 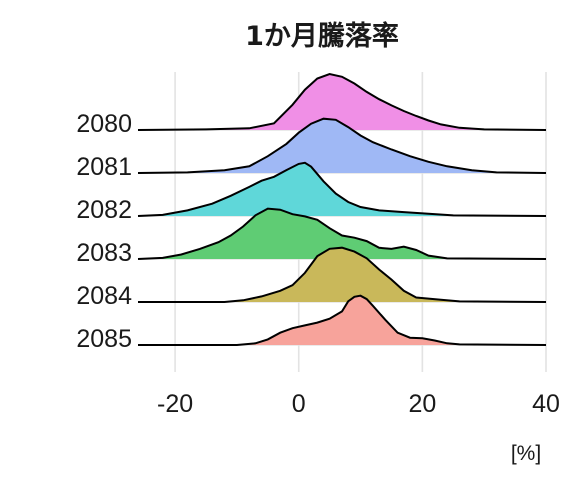 What do you see at coordinates (104, 124) in the screenshot?
I see `y-tick-label: 2080` at bounding box center [104, 124].